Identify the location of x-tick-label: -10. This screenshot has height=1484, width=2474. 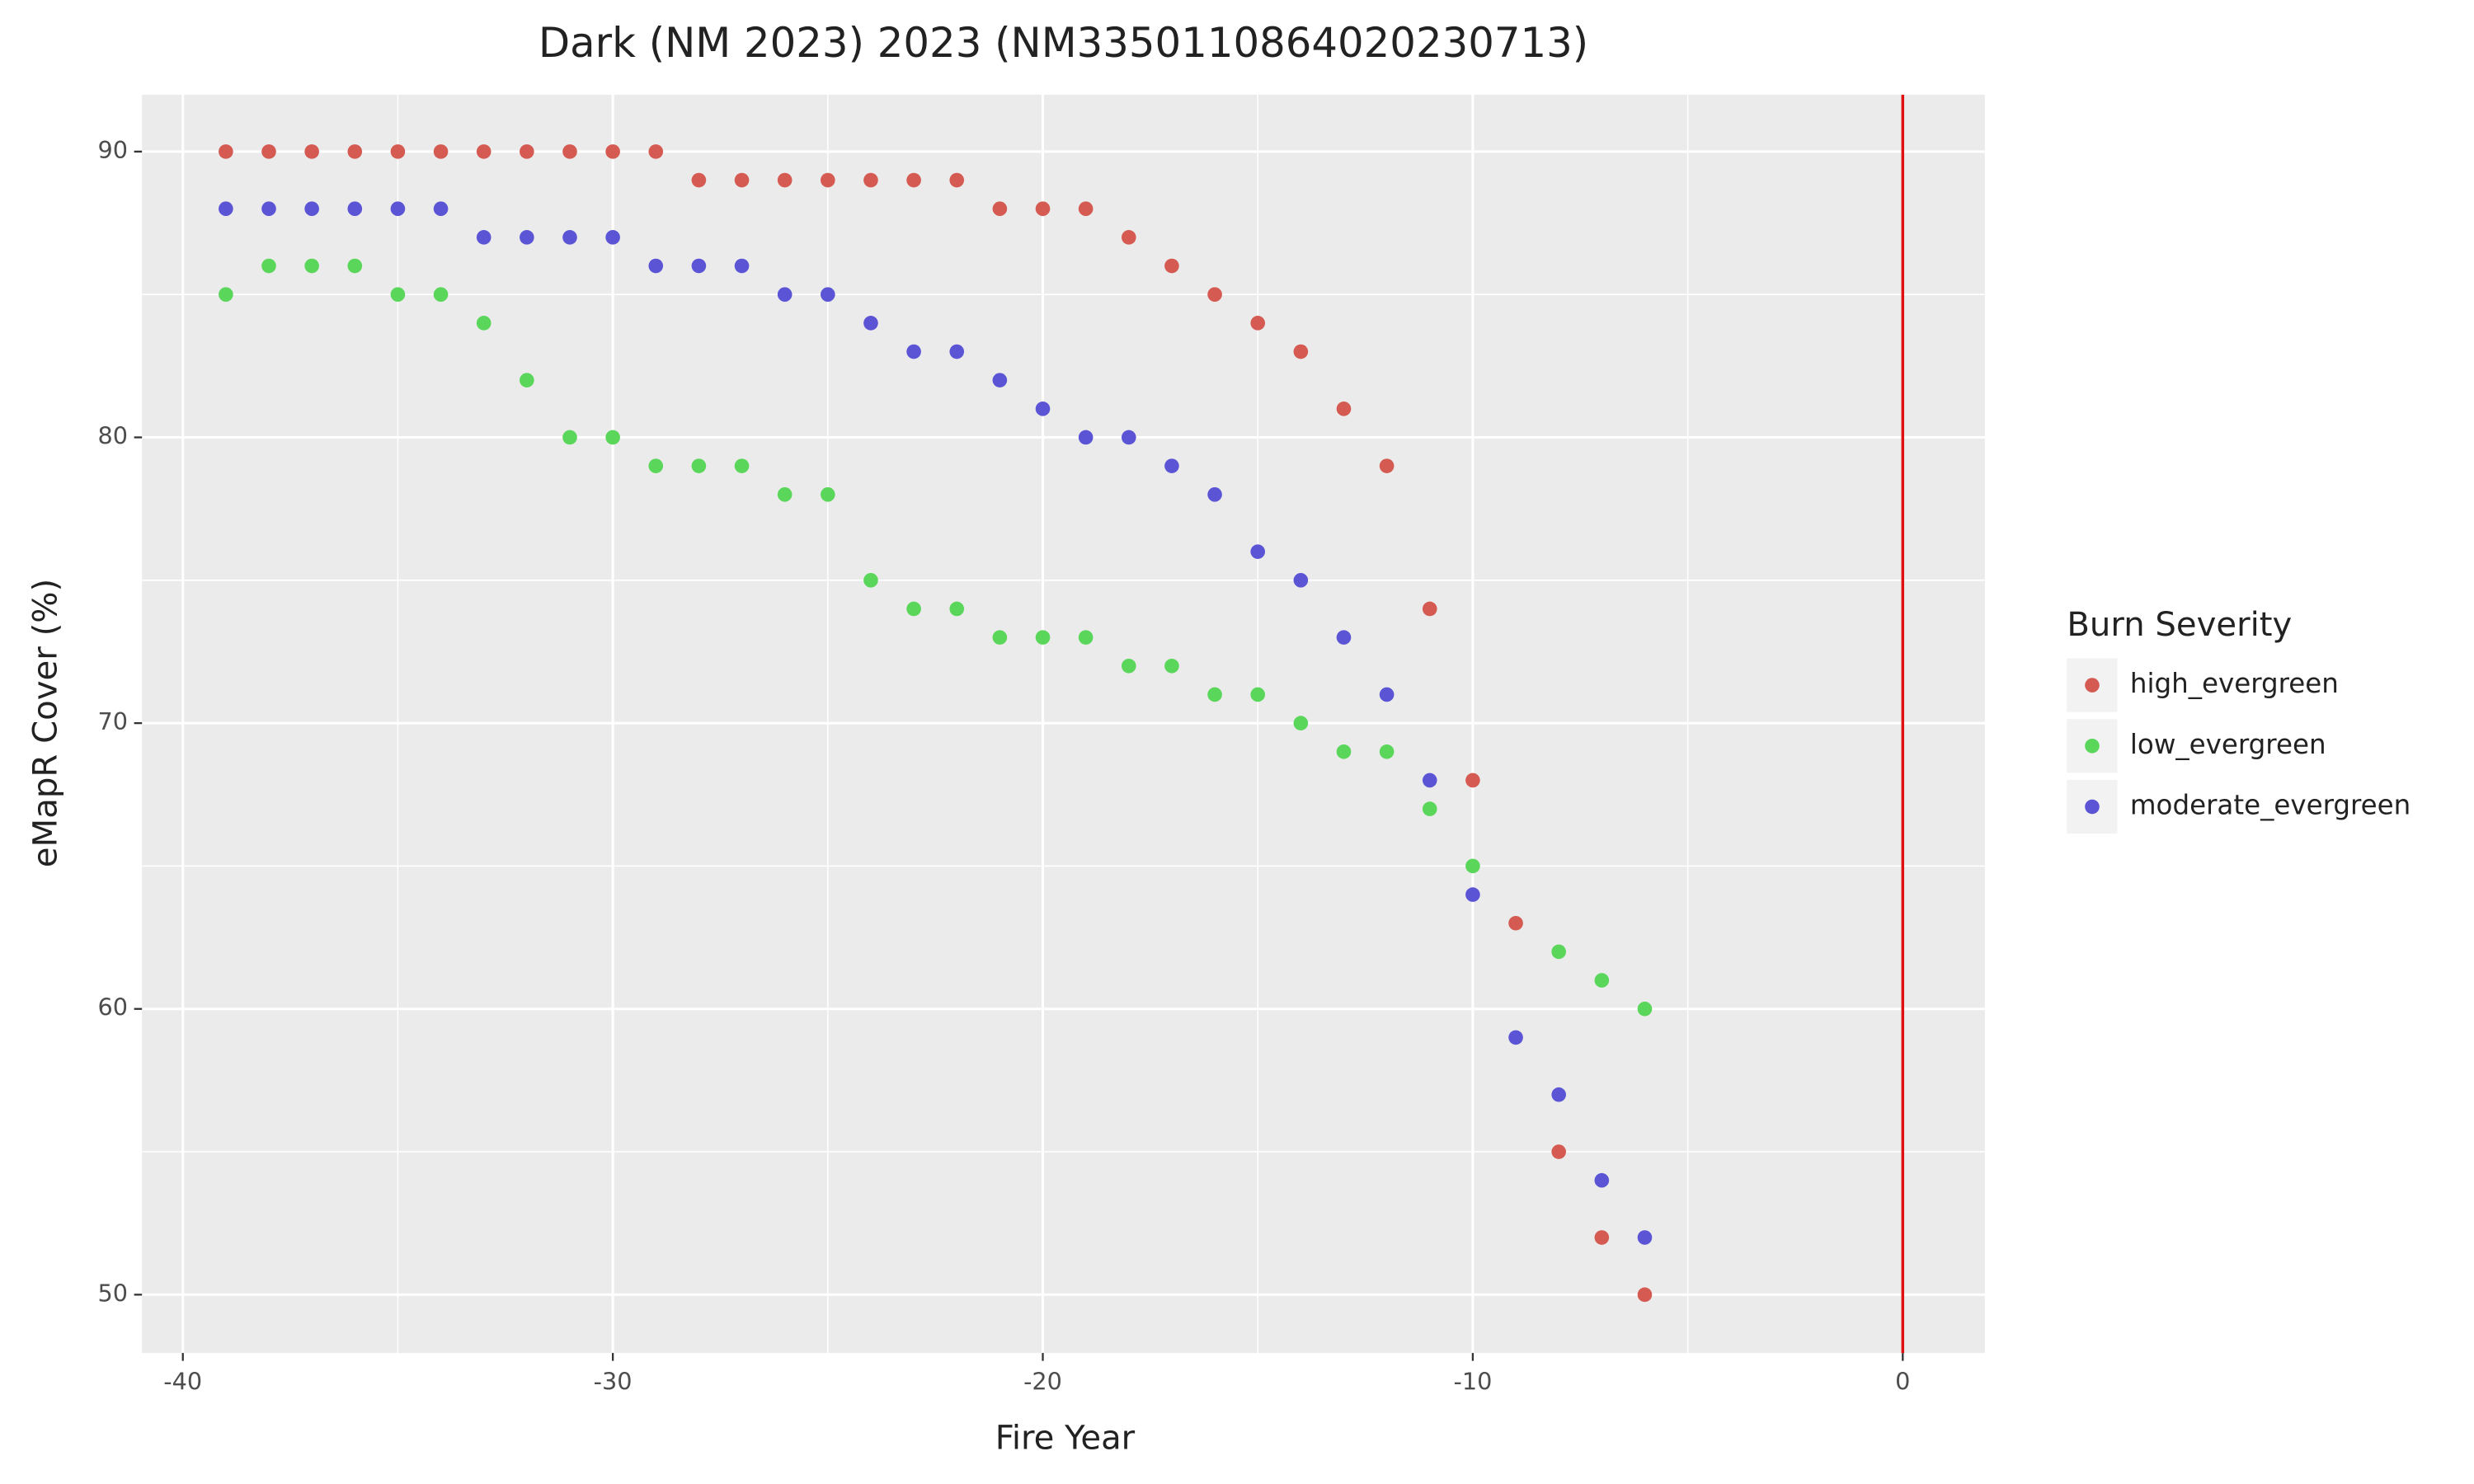
(1472, 1381).